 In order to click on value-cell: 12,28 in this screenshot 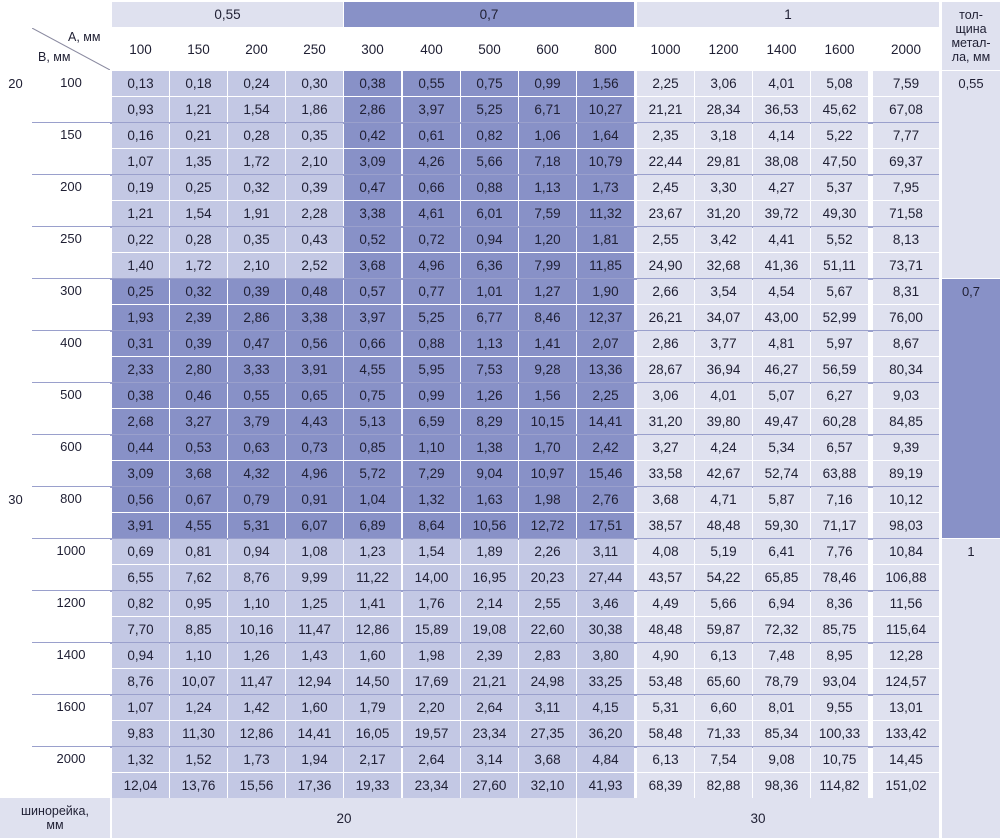, I will do `click(906, 655)`.